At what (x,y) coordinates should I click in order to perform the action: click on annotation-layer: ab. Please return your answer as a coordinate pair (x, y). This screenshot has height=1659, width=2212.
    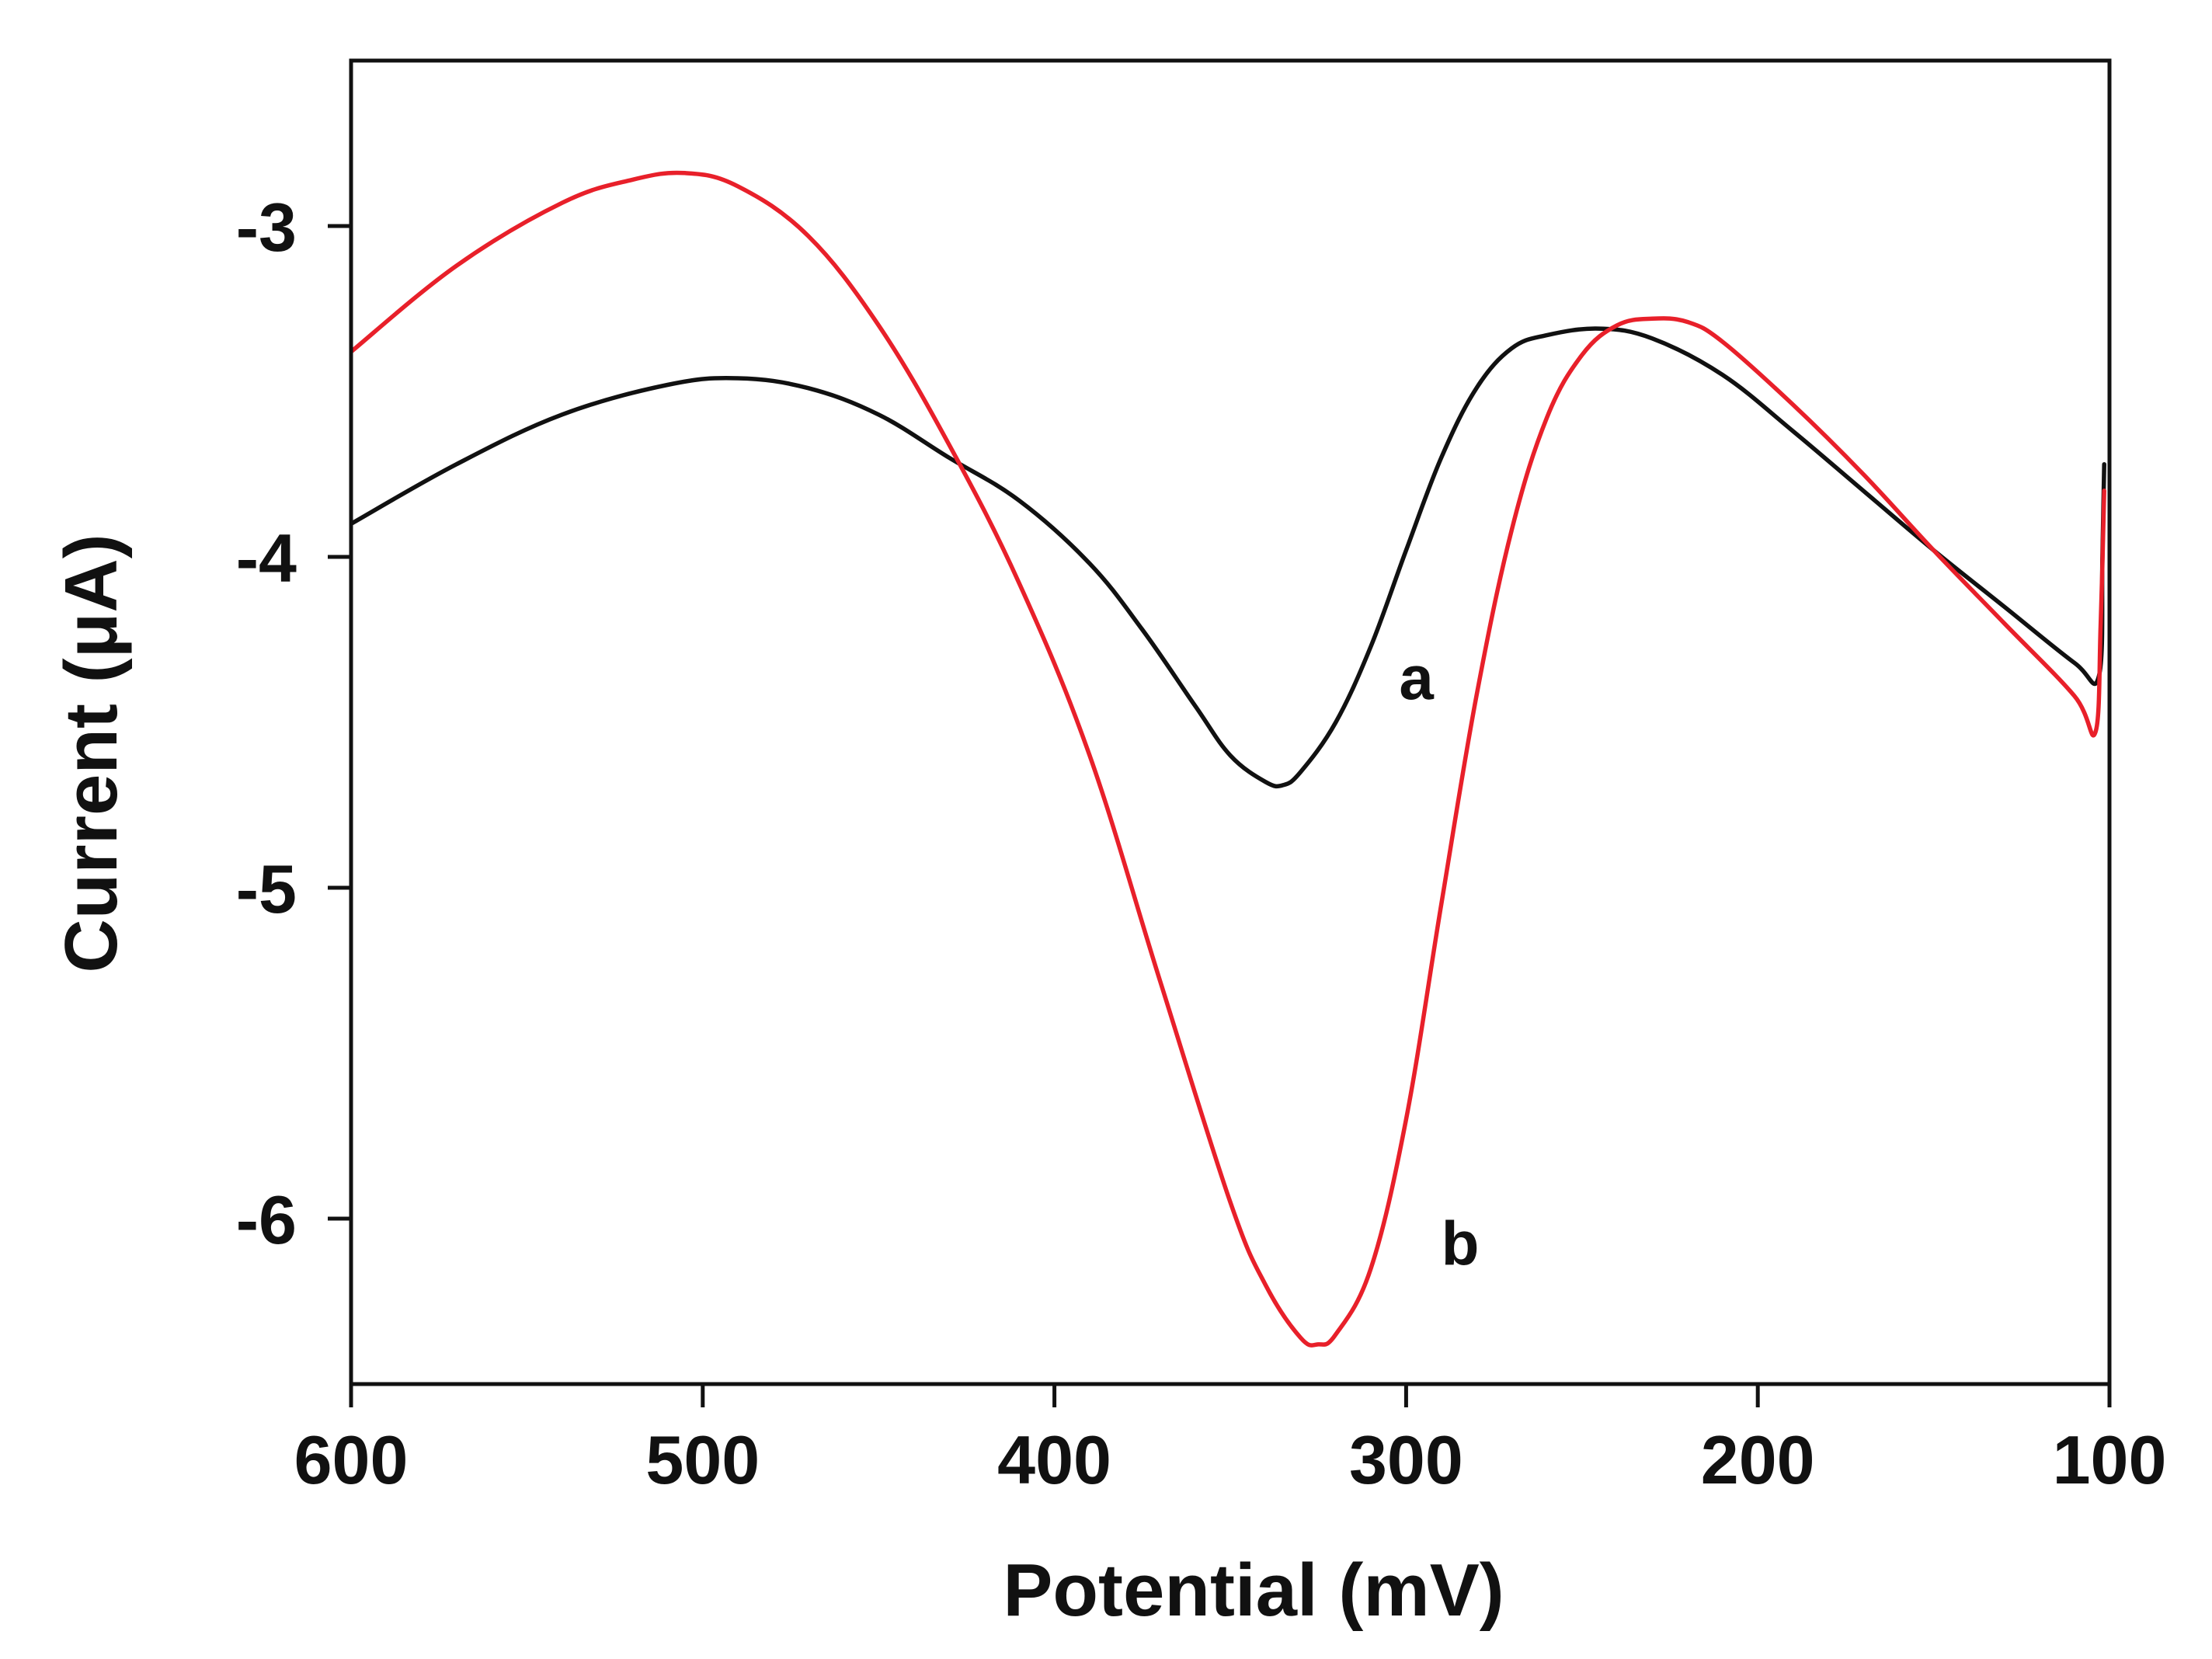
    Looking at the image, I should click on (1439, 960).